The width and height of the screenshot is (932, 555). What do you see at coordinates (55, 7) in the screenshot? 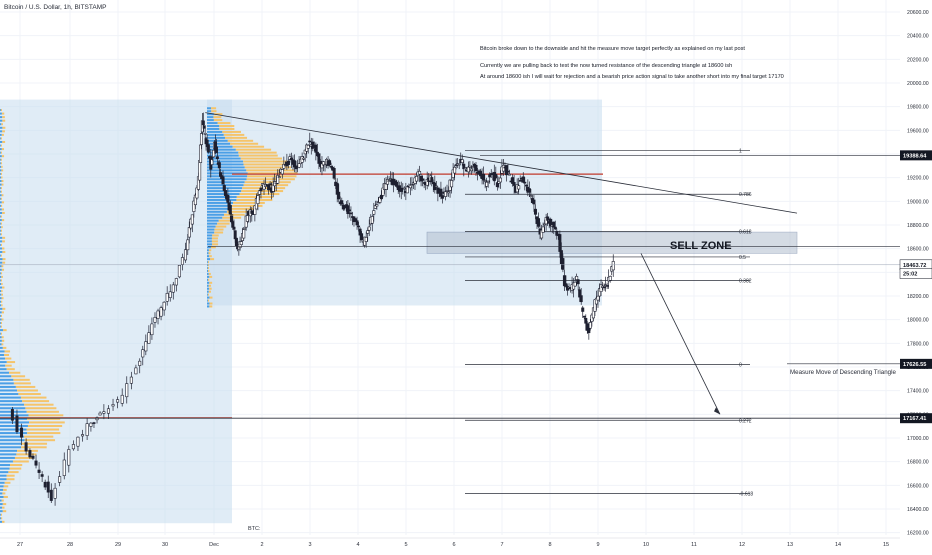
I see `symbol-title: Bitcoin / U.S. Dollar, 1h, BITSTAMP` at bounding box center [55, 7].